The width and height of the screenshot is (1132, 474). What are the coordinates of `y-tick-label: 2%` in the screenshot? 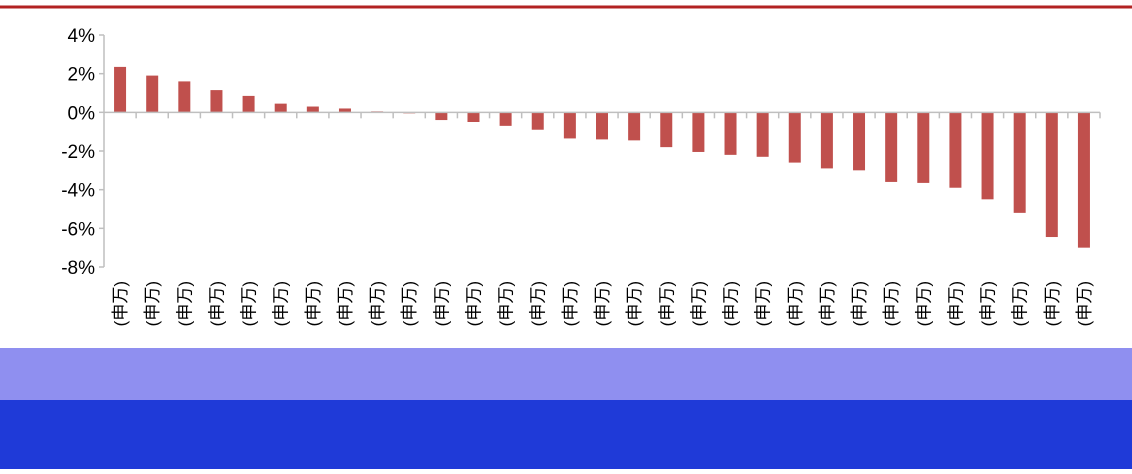 It's located at (82, 75).